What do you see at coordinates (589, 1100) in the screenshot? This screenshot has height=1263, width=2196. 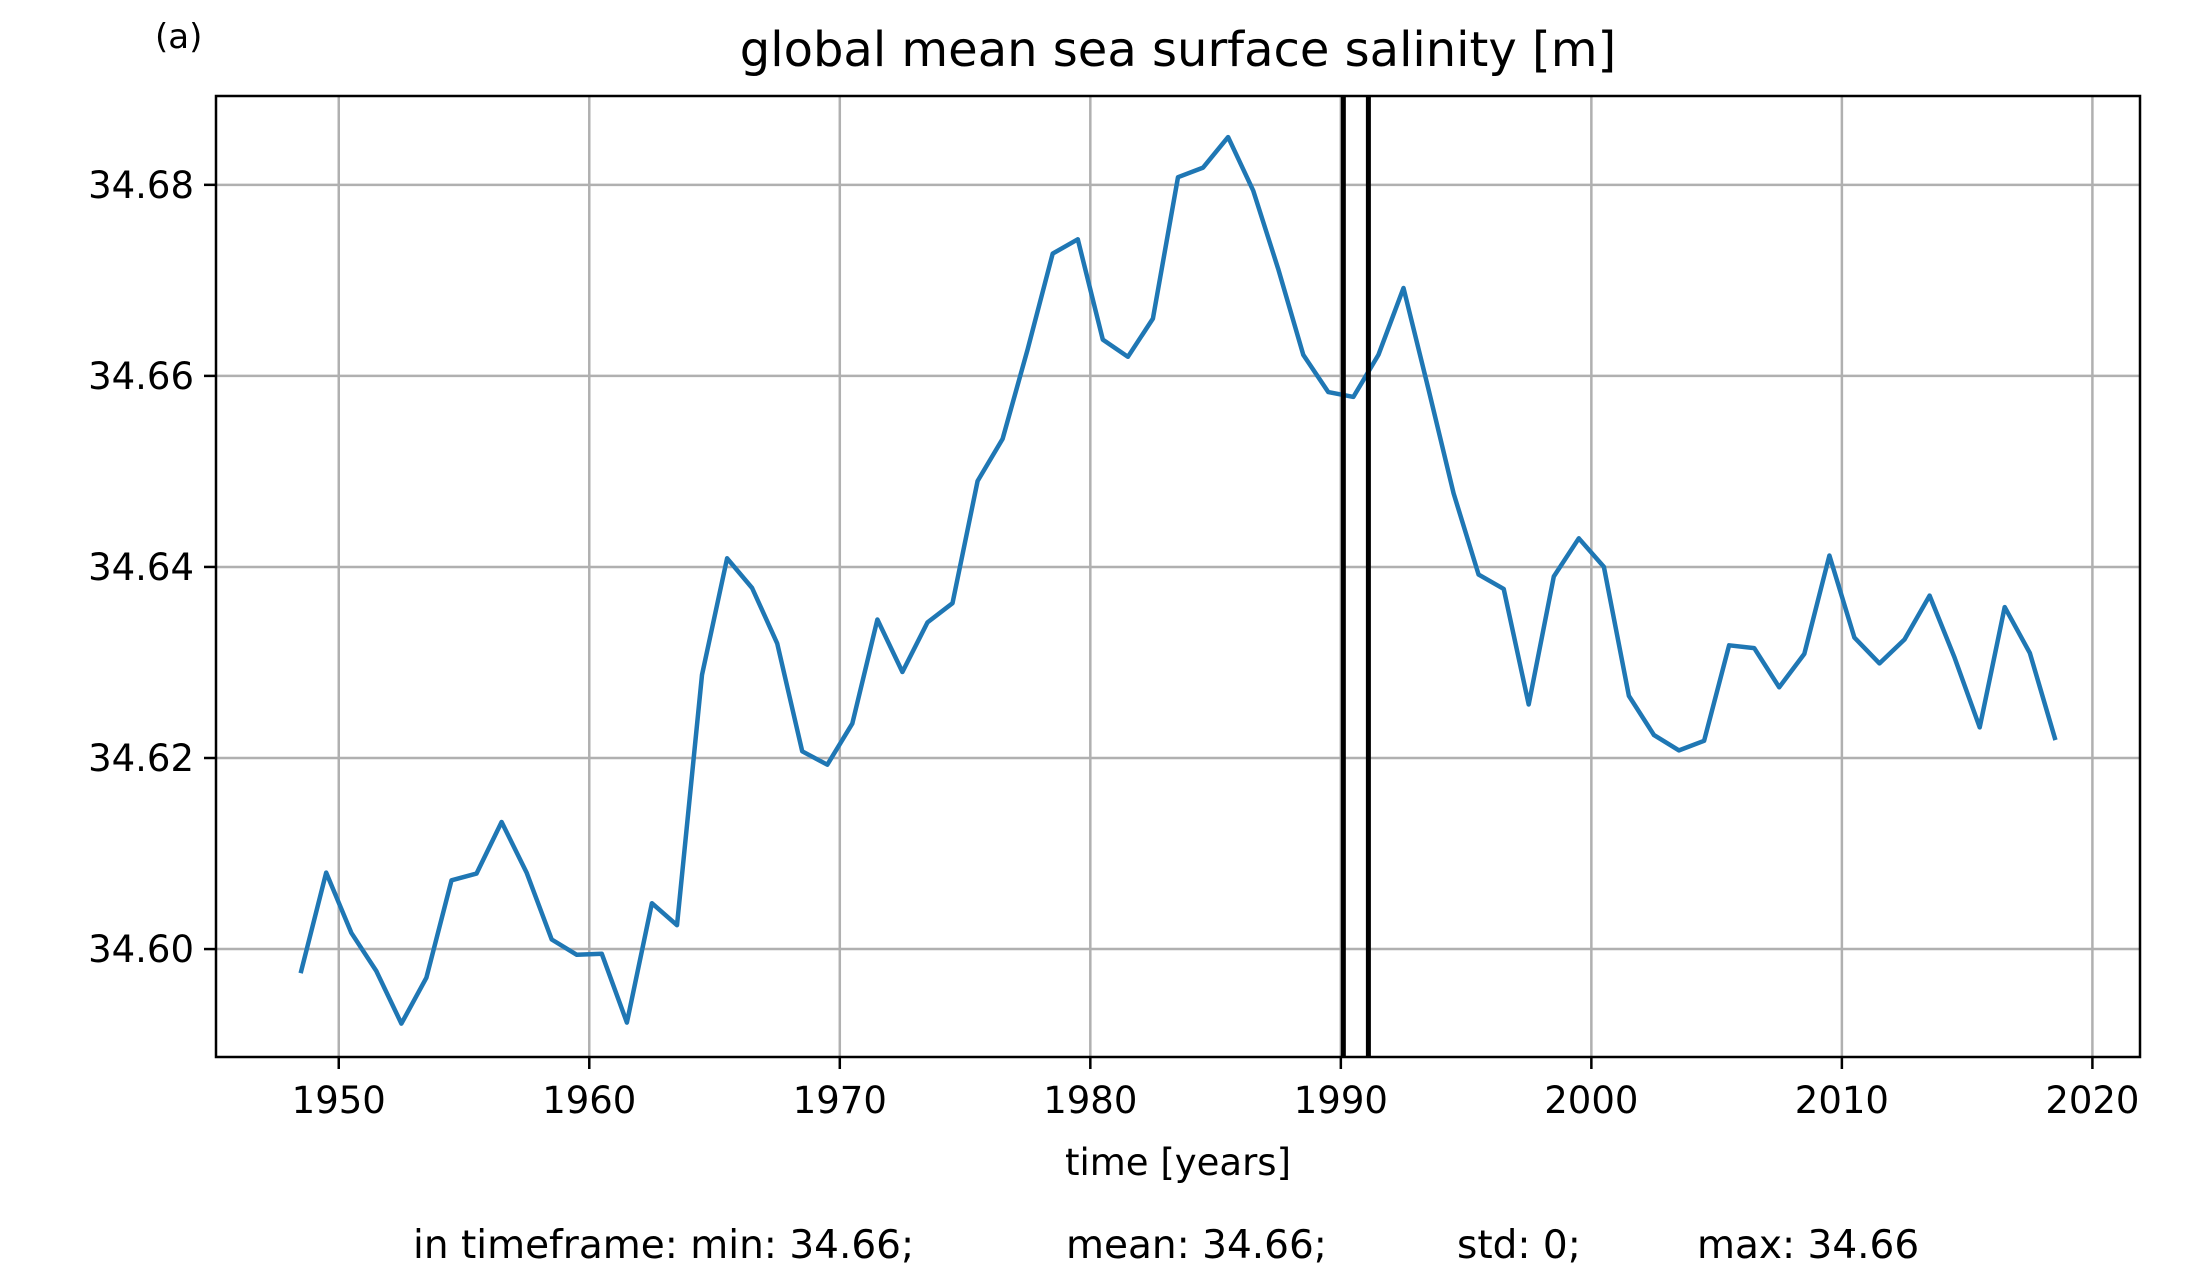 I see `x-tick-label: 1960` at bounding box center [589, 1100].